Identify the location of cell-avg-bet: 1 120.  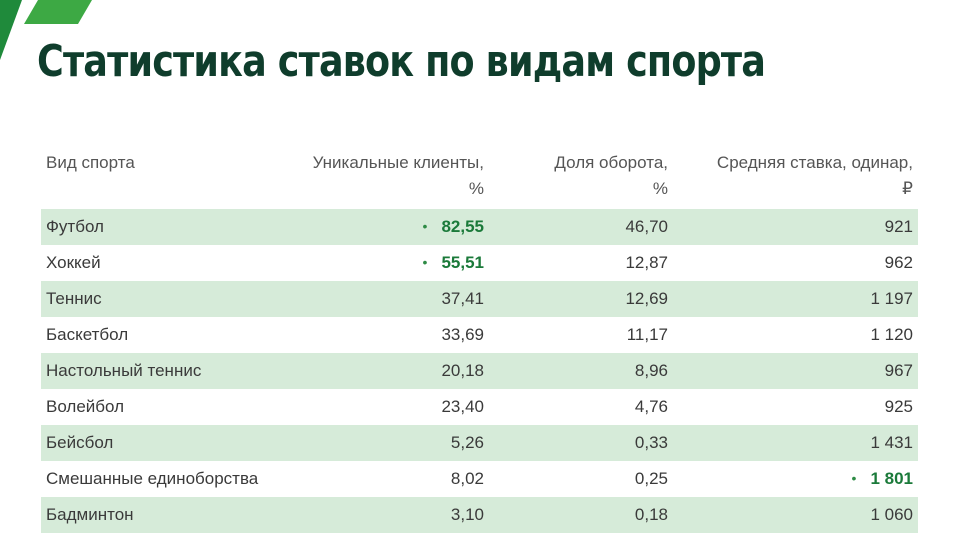
(795, 335).